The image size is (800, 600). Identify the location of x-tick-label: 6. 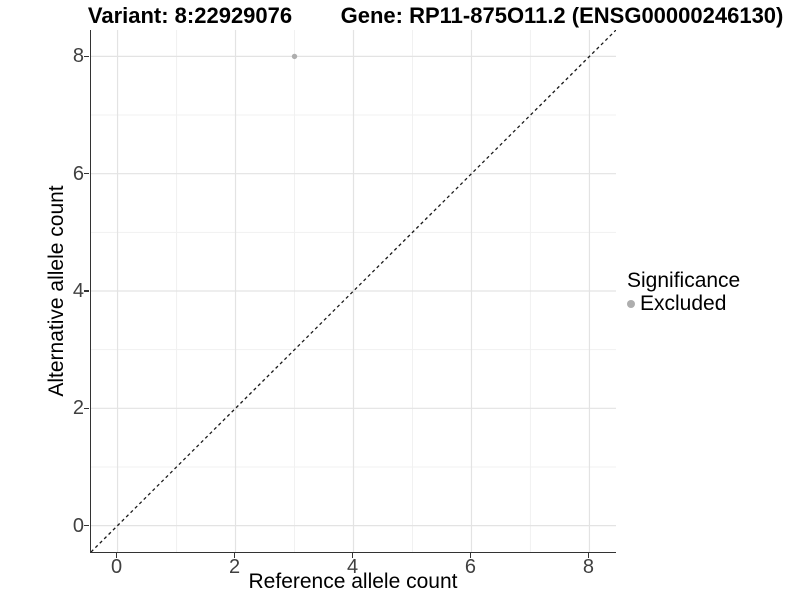
(470, 567).